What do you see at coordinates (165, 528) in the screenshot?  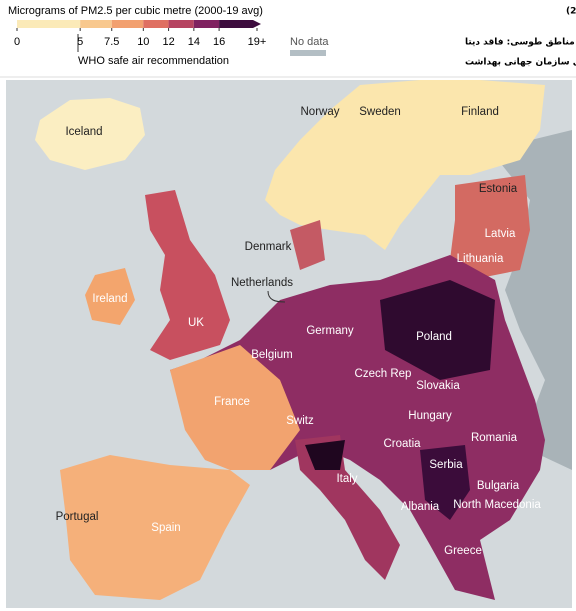 I see `country-label: Spain` at bounding box center [165, 528].